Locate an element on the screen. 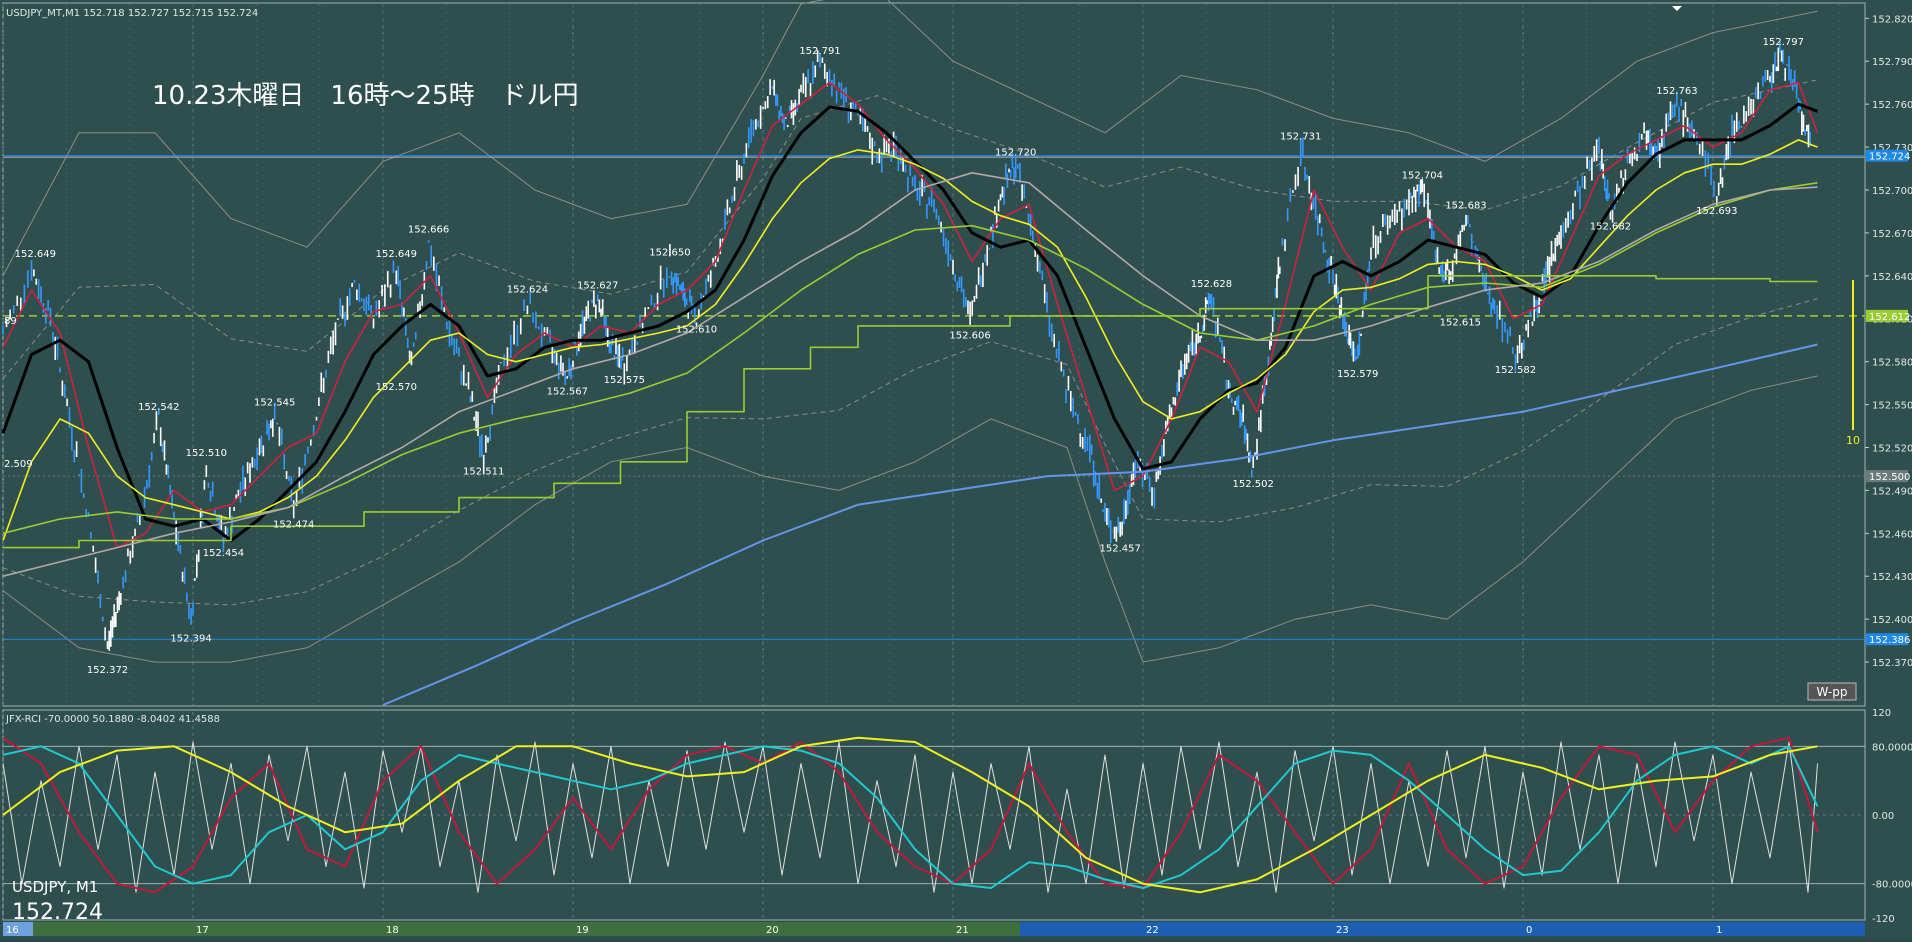 This screenshot has width=1912, height=942. time-axis-scroll-thumb is located at coordinates (18, 929).